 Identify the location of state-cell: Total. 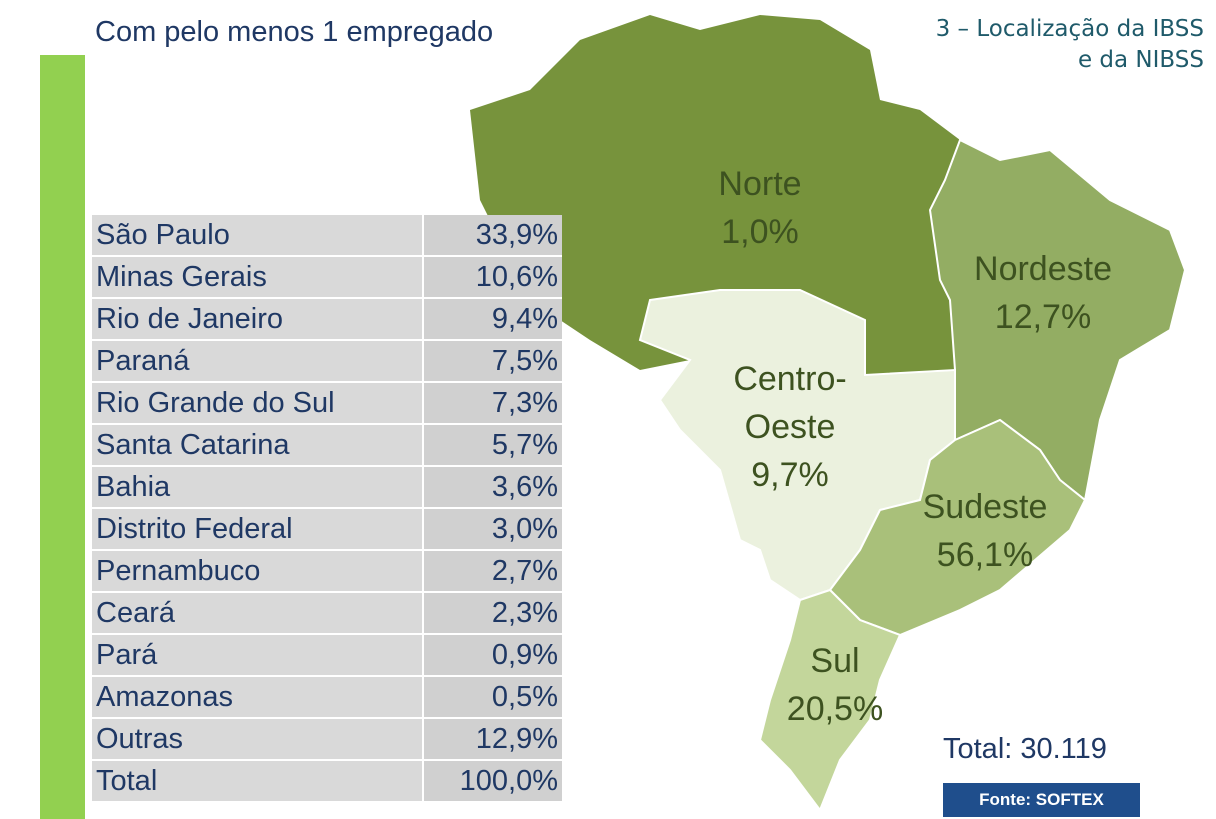
(257, 781).